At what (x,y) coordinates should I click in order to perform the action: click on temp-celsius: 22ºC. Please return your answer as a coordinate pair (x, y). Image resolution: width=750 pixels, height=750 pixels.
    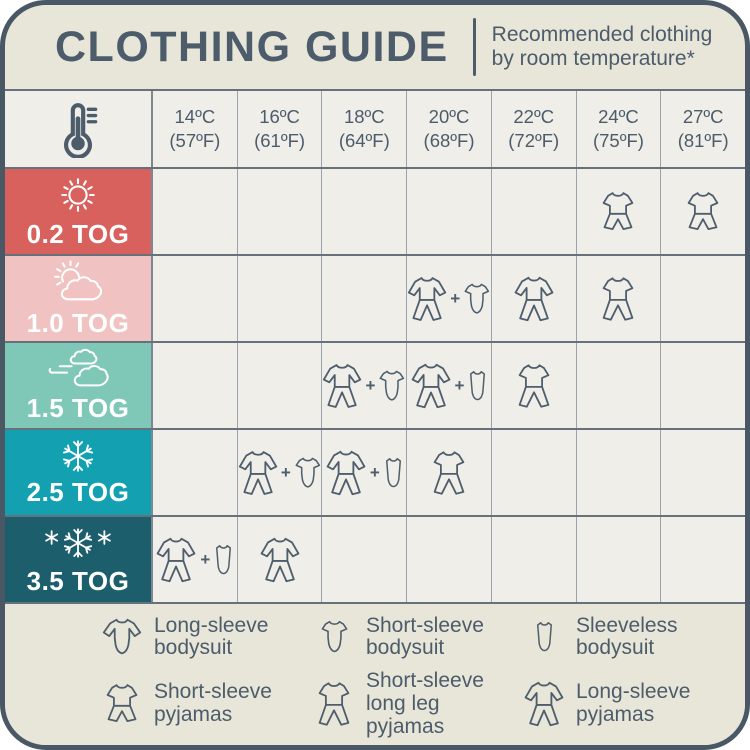
    Looking at the image, I should click on (534, 117).